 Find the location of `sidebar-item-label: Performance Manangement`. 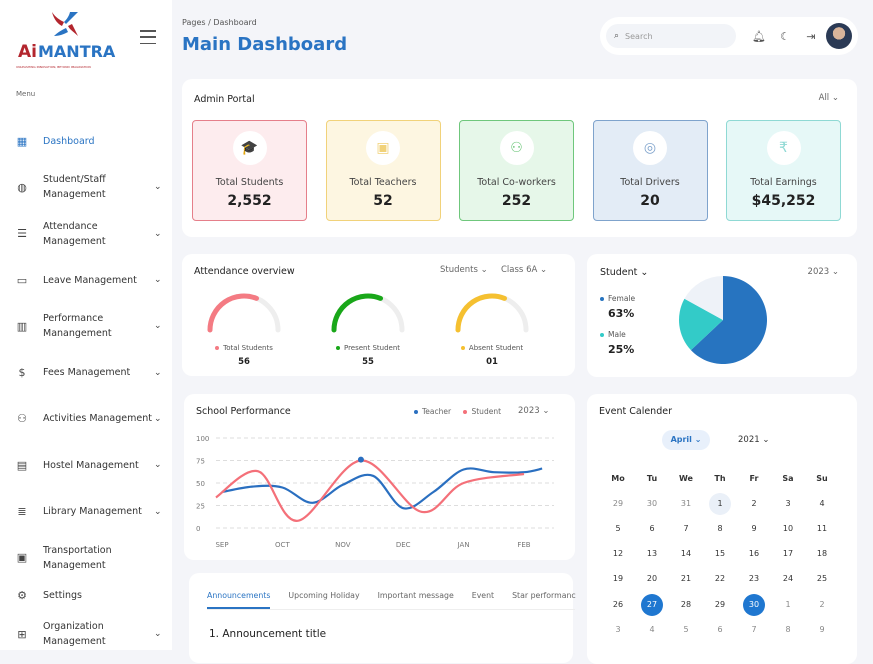

sidebar-item-label: Performance Manangement is located at coordinates (98, 326).